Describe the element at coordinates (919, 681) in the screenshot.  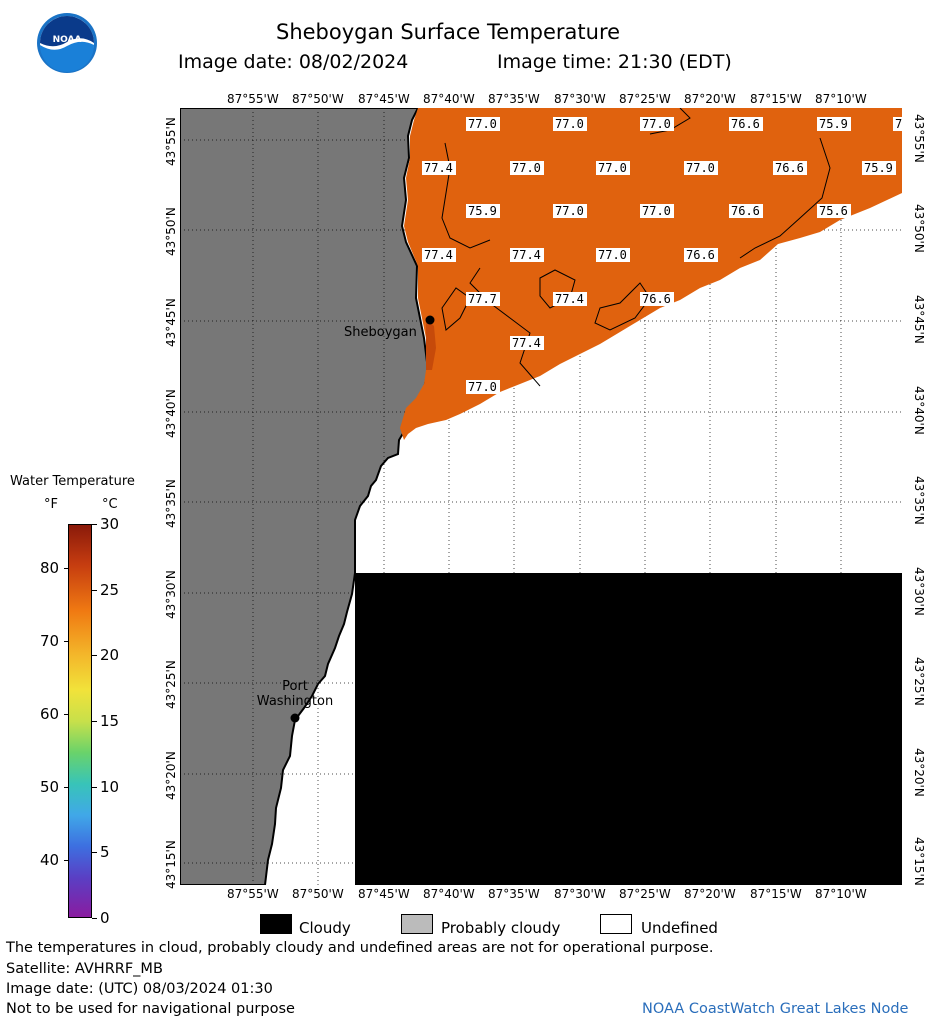
I see `latitude-label: 43°25'N` at that location.